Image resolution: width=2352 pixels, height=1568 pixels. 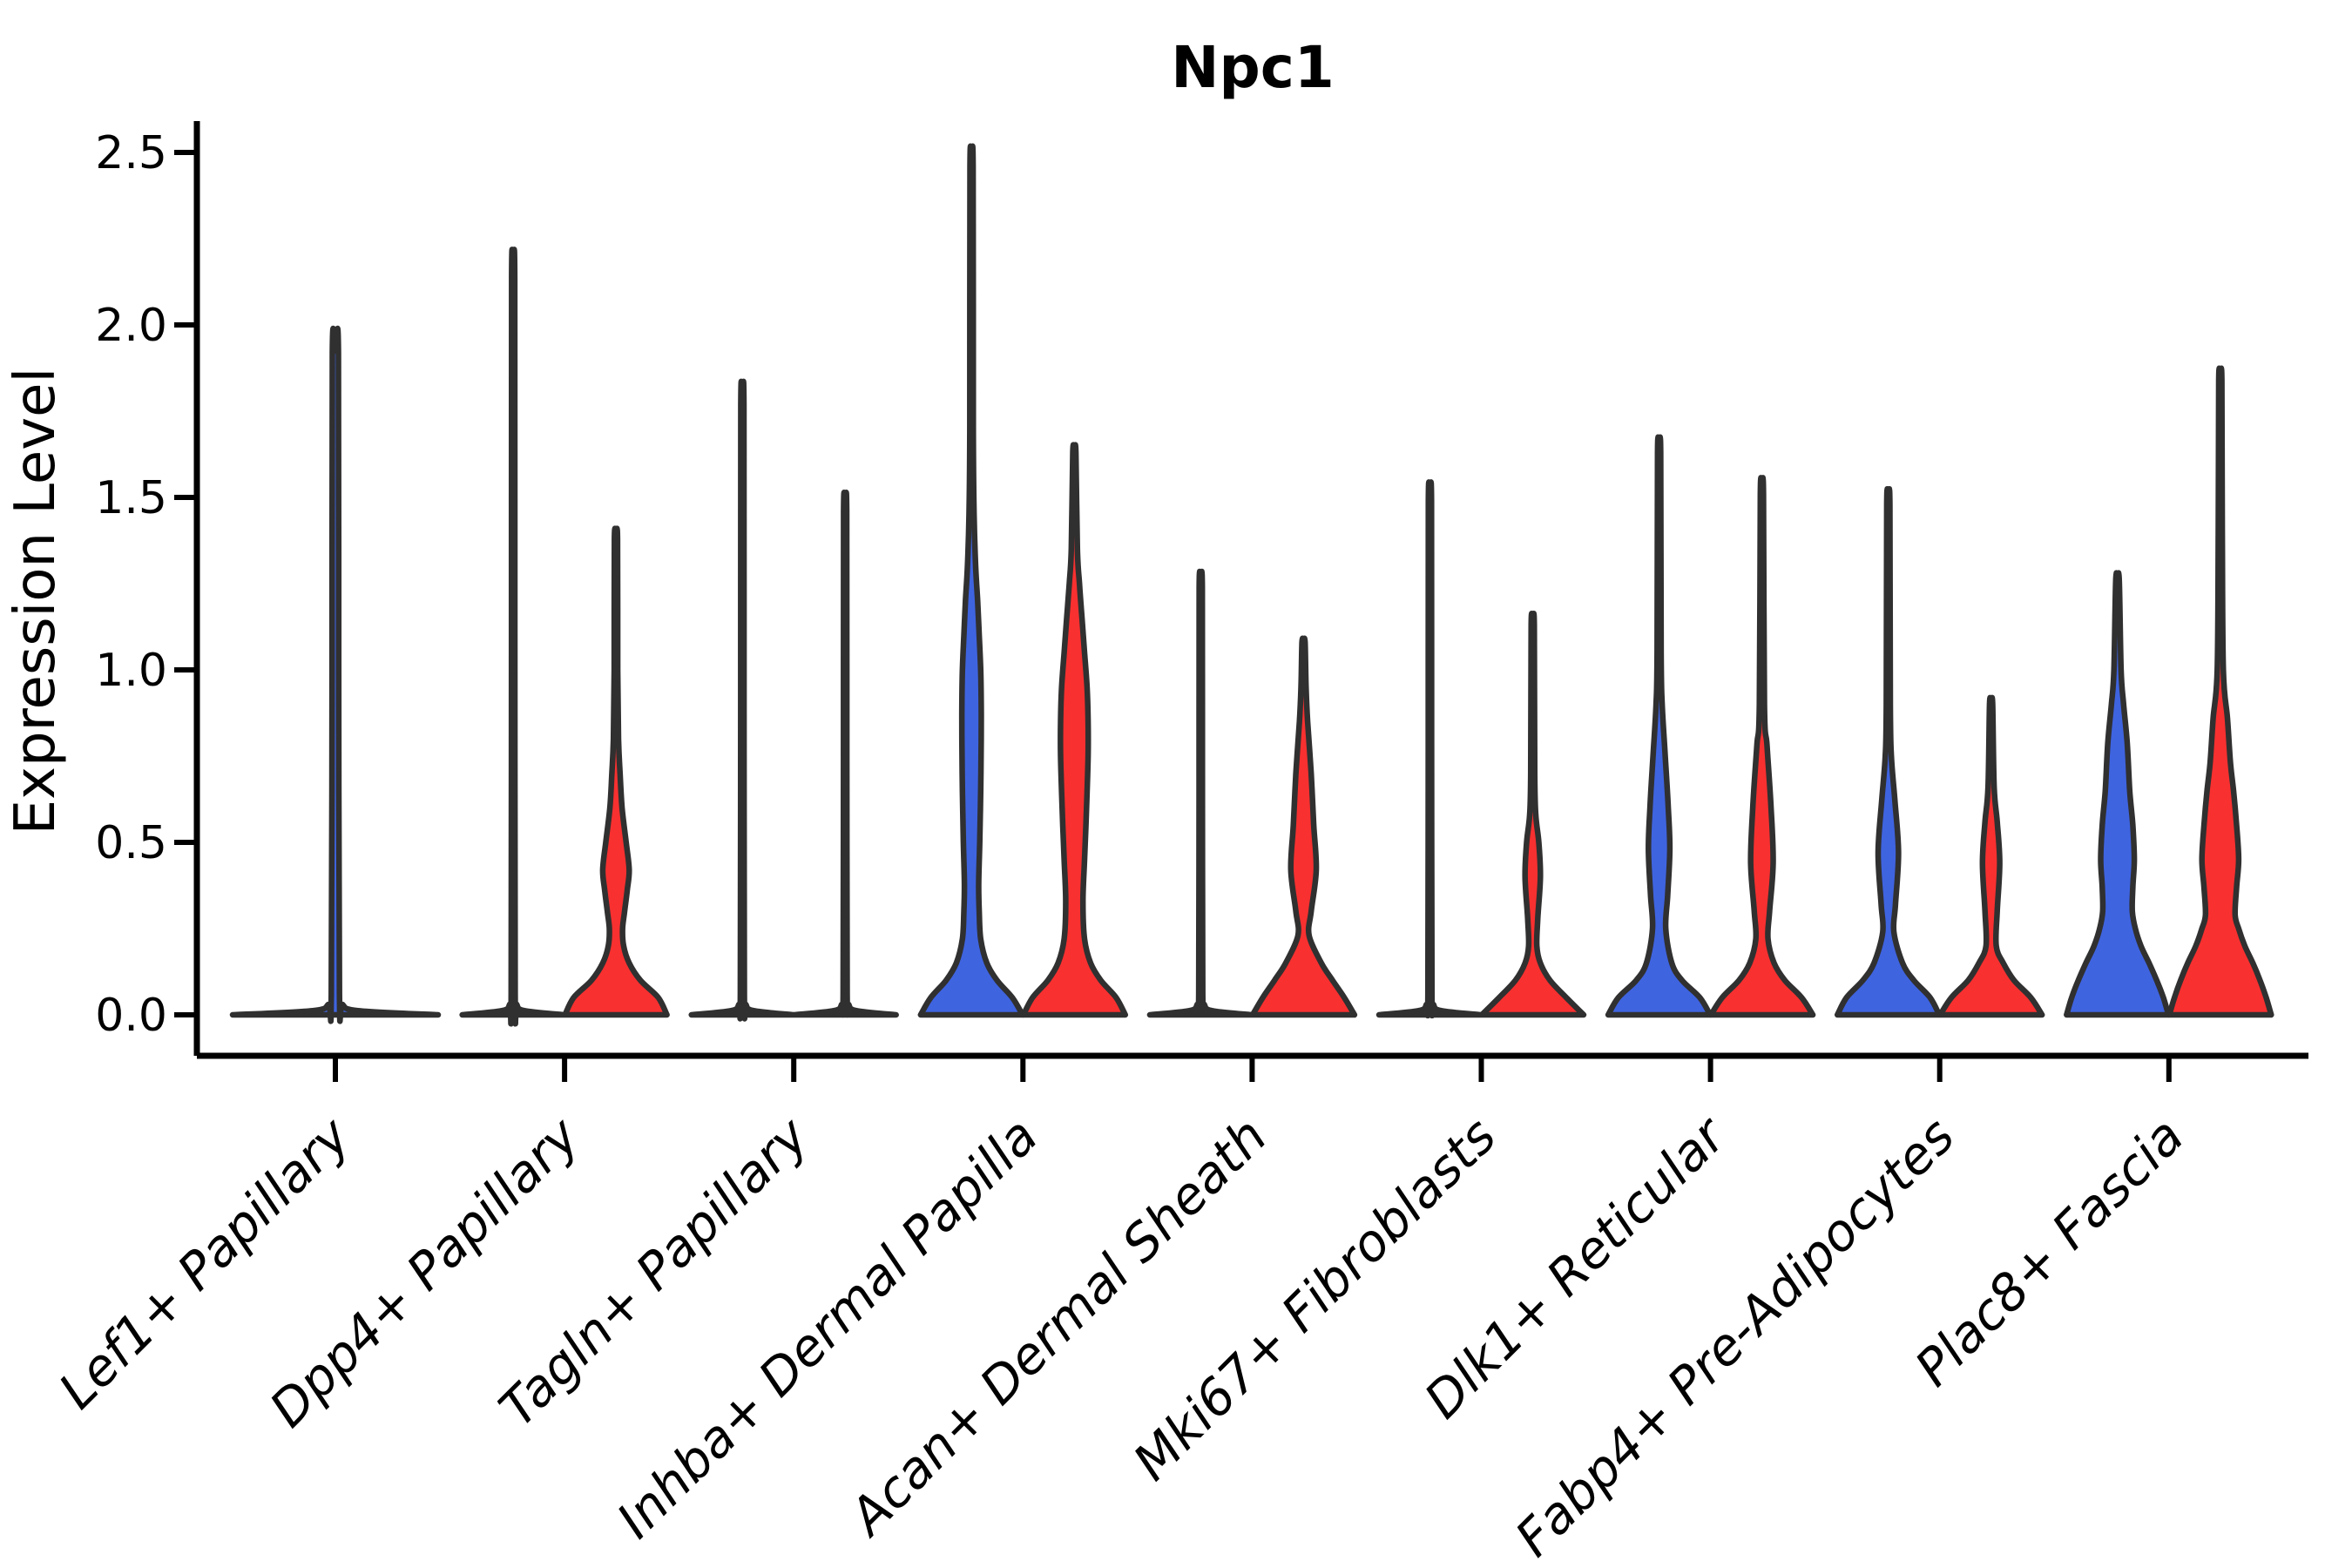 I want to click on violin-red-dlk1-reticular, so click(x=1762, y=746).